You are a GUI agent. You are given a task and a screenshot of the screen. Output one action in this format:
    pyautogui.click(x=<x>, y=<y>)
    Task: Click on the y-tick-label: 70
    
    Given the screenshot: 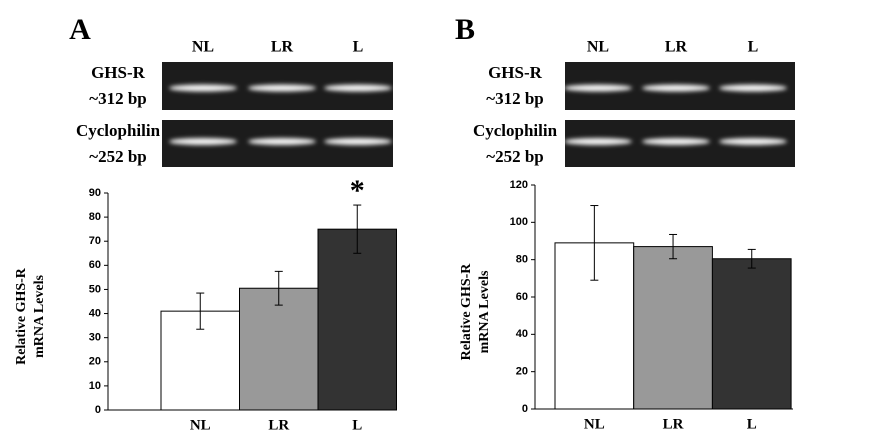 What is the action you would take?
    pyautogui.click(x=95, y=241)
    